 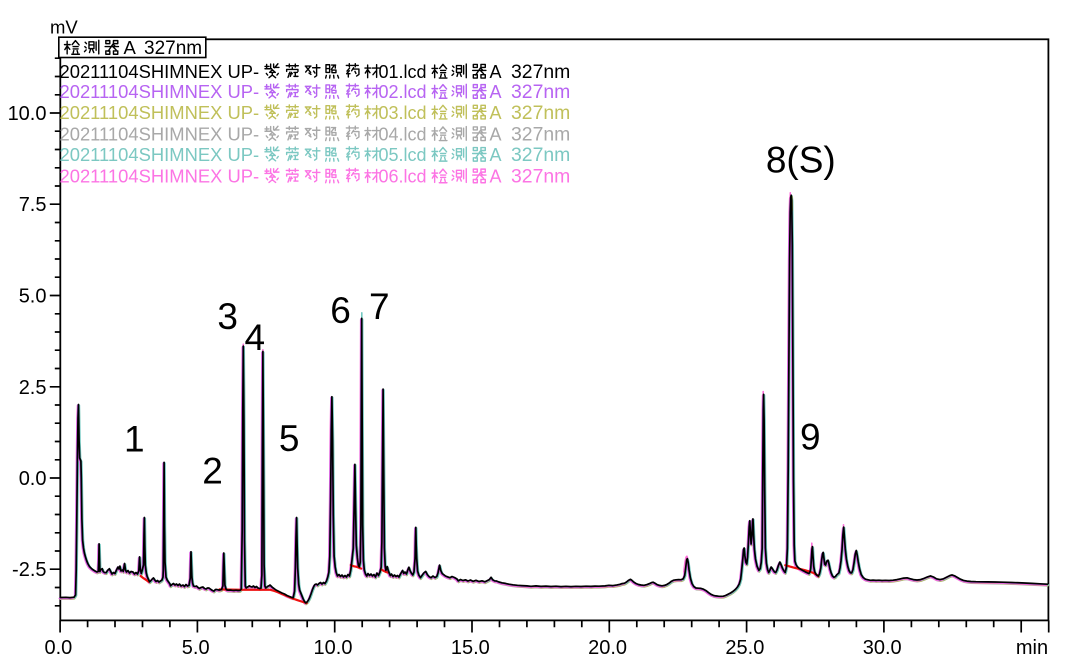 What do you see at coordinates (403, 135) in the screenshot?
I see `svg-text: 04.lcd` at bounding box center [403, 135].